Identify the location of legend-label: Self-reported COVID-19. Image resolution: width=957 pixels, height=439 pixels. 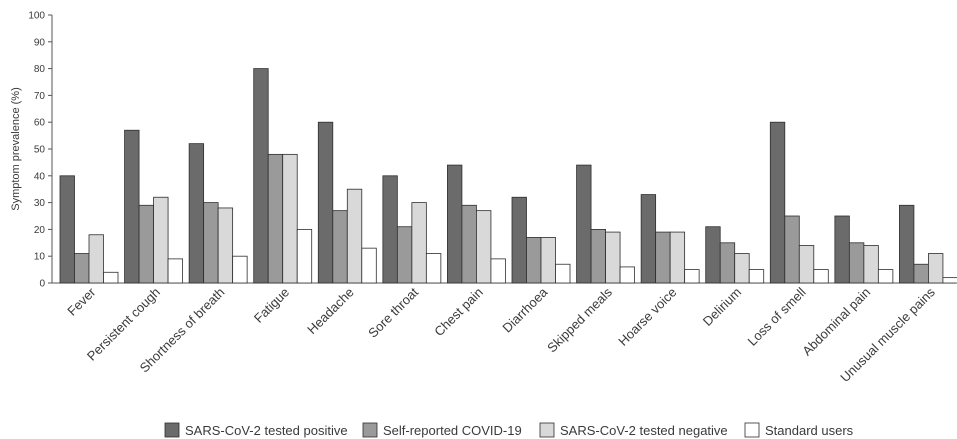
(452, 430).